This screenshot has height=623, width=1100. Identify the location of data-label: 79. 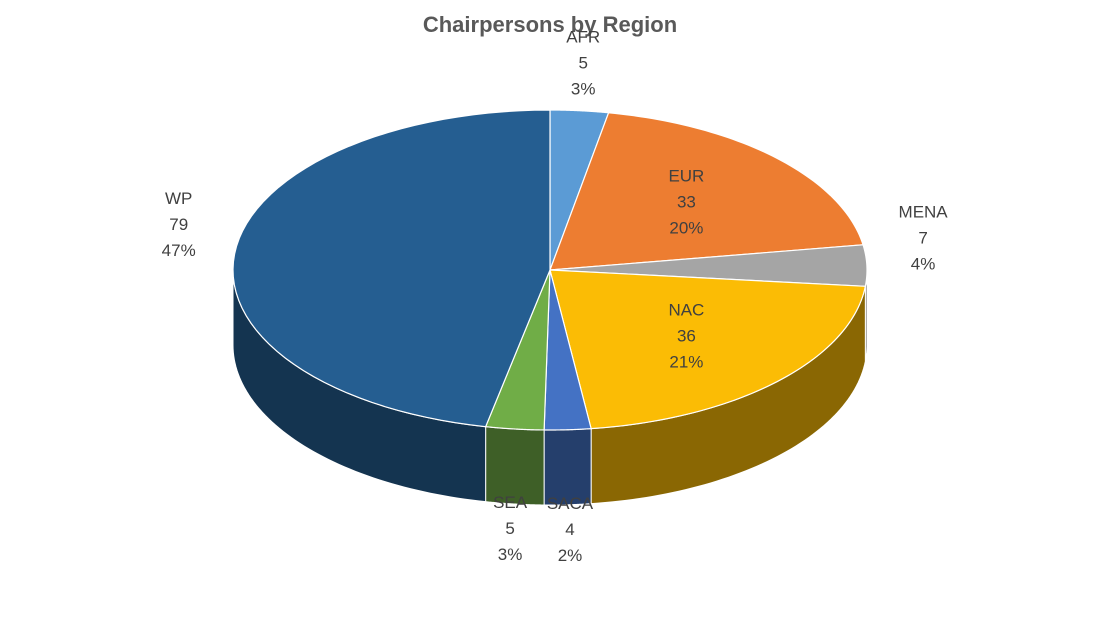
(178, 224).